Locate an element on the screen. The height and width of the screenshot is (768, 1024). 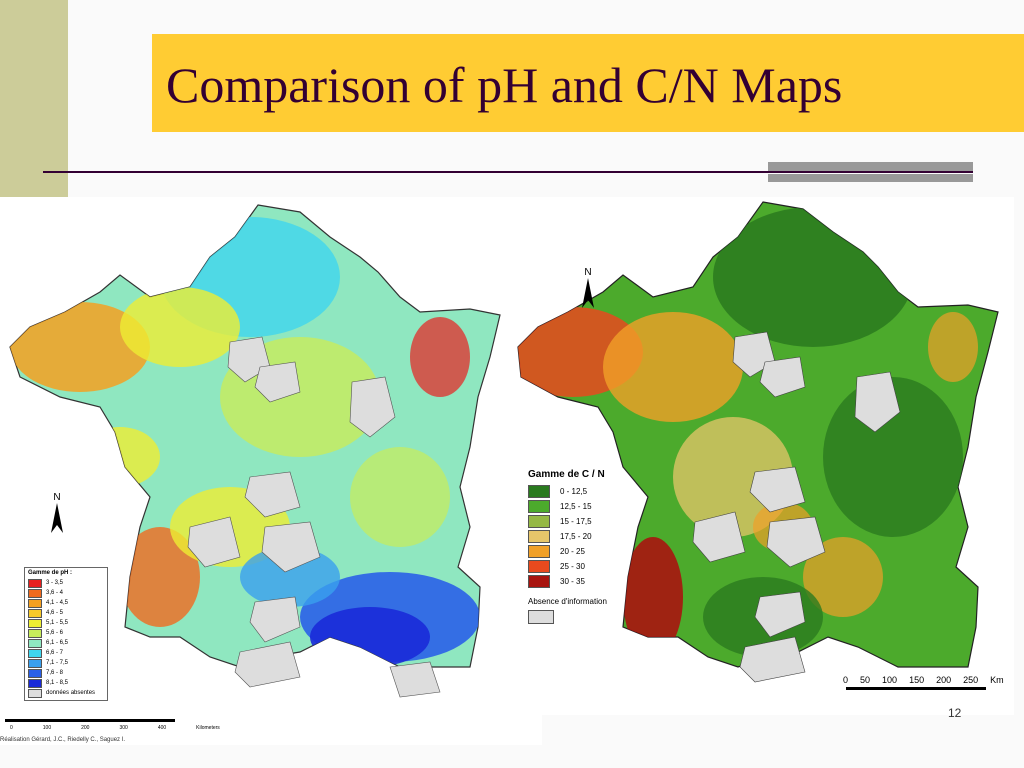
cn-scale-unit: Km is located at coordinates (997, 680).